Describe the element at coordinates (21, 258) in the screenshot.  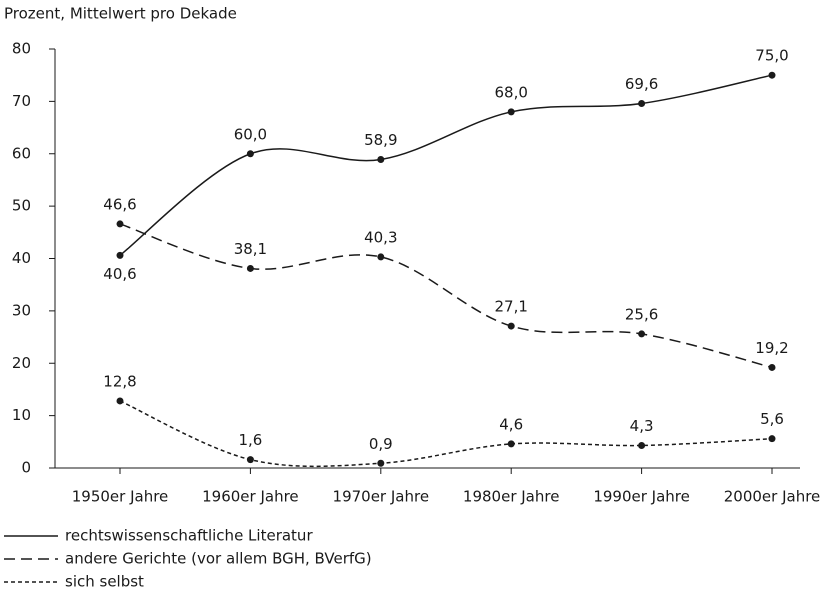
I see `y-tick-label: 40` at that location.